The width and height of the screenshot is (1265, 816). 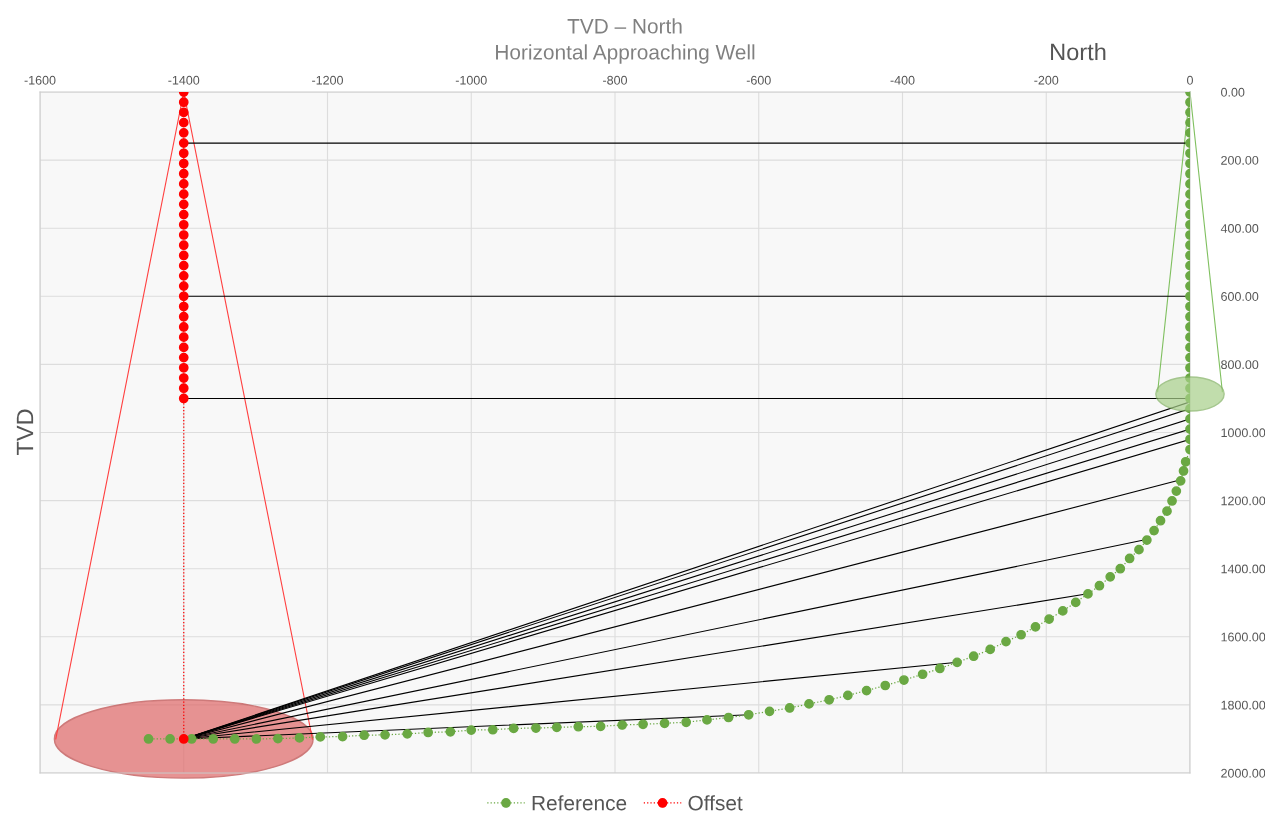 What do you see at coordinates (1240, 365) in the screenshot?
I see `y-tick-label: 800.00` at bounding box center [1240, 365].